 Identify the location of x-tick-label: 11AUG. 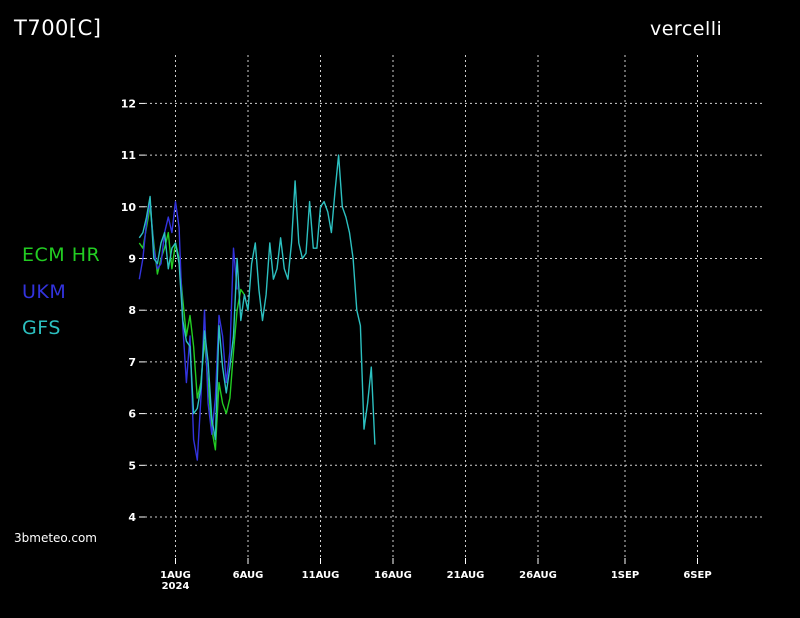
(321, 575).